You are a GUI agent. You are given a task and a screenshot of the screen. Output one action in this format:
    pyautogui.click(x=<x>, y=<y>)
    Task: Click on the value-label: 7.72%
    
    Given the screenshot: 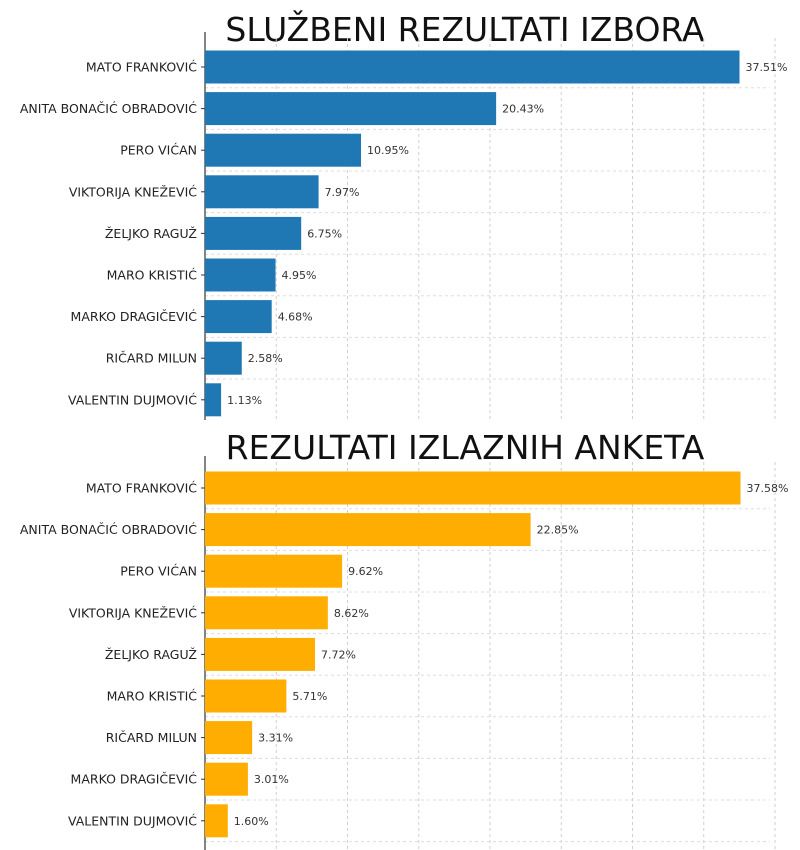 What is the action you would take?
    pyautogui.click(x=338, y=654)
    